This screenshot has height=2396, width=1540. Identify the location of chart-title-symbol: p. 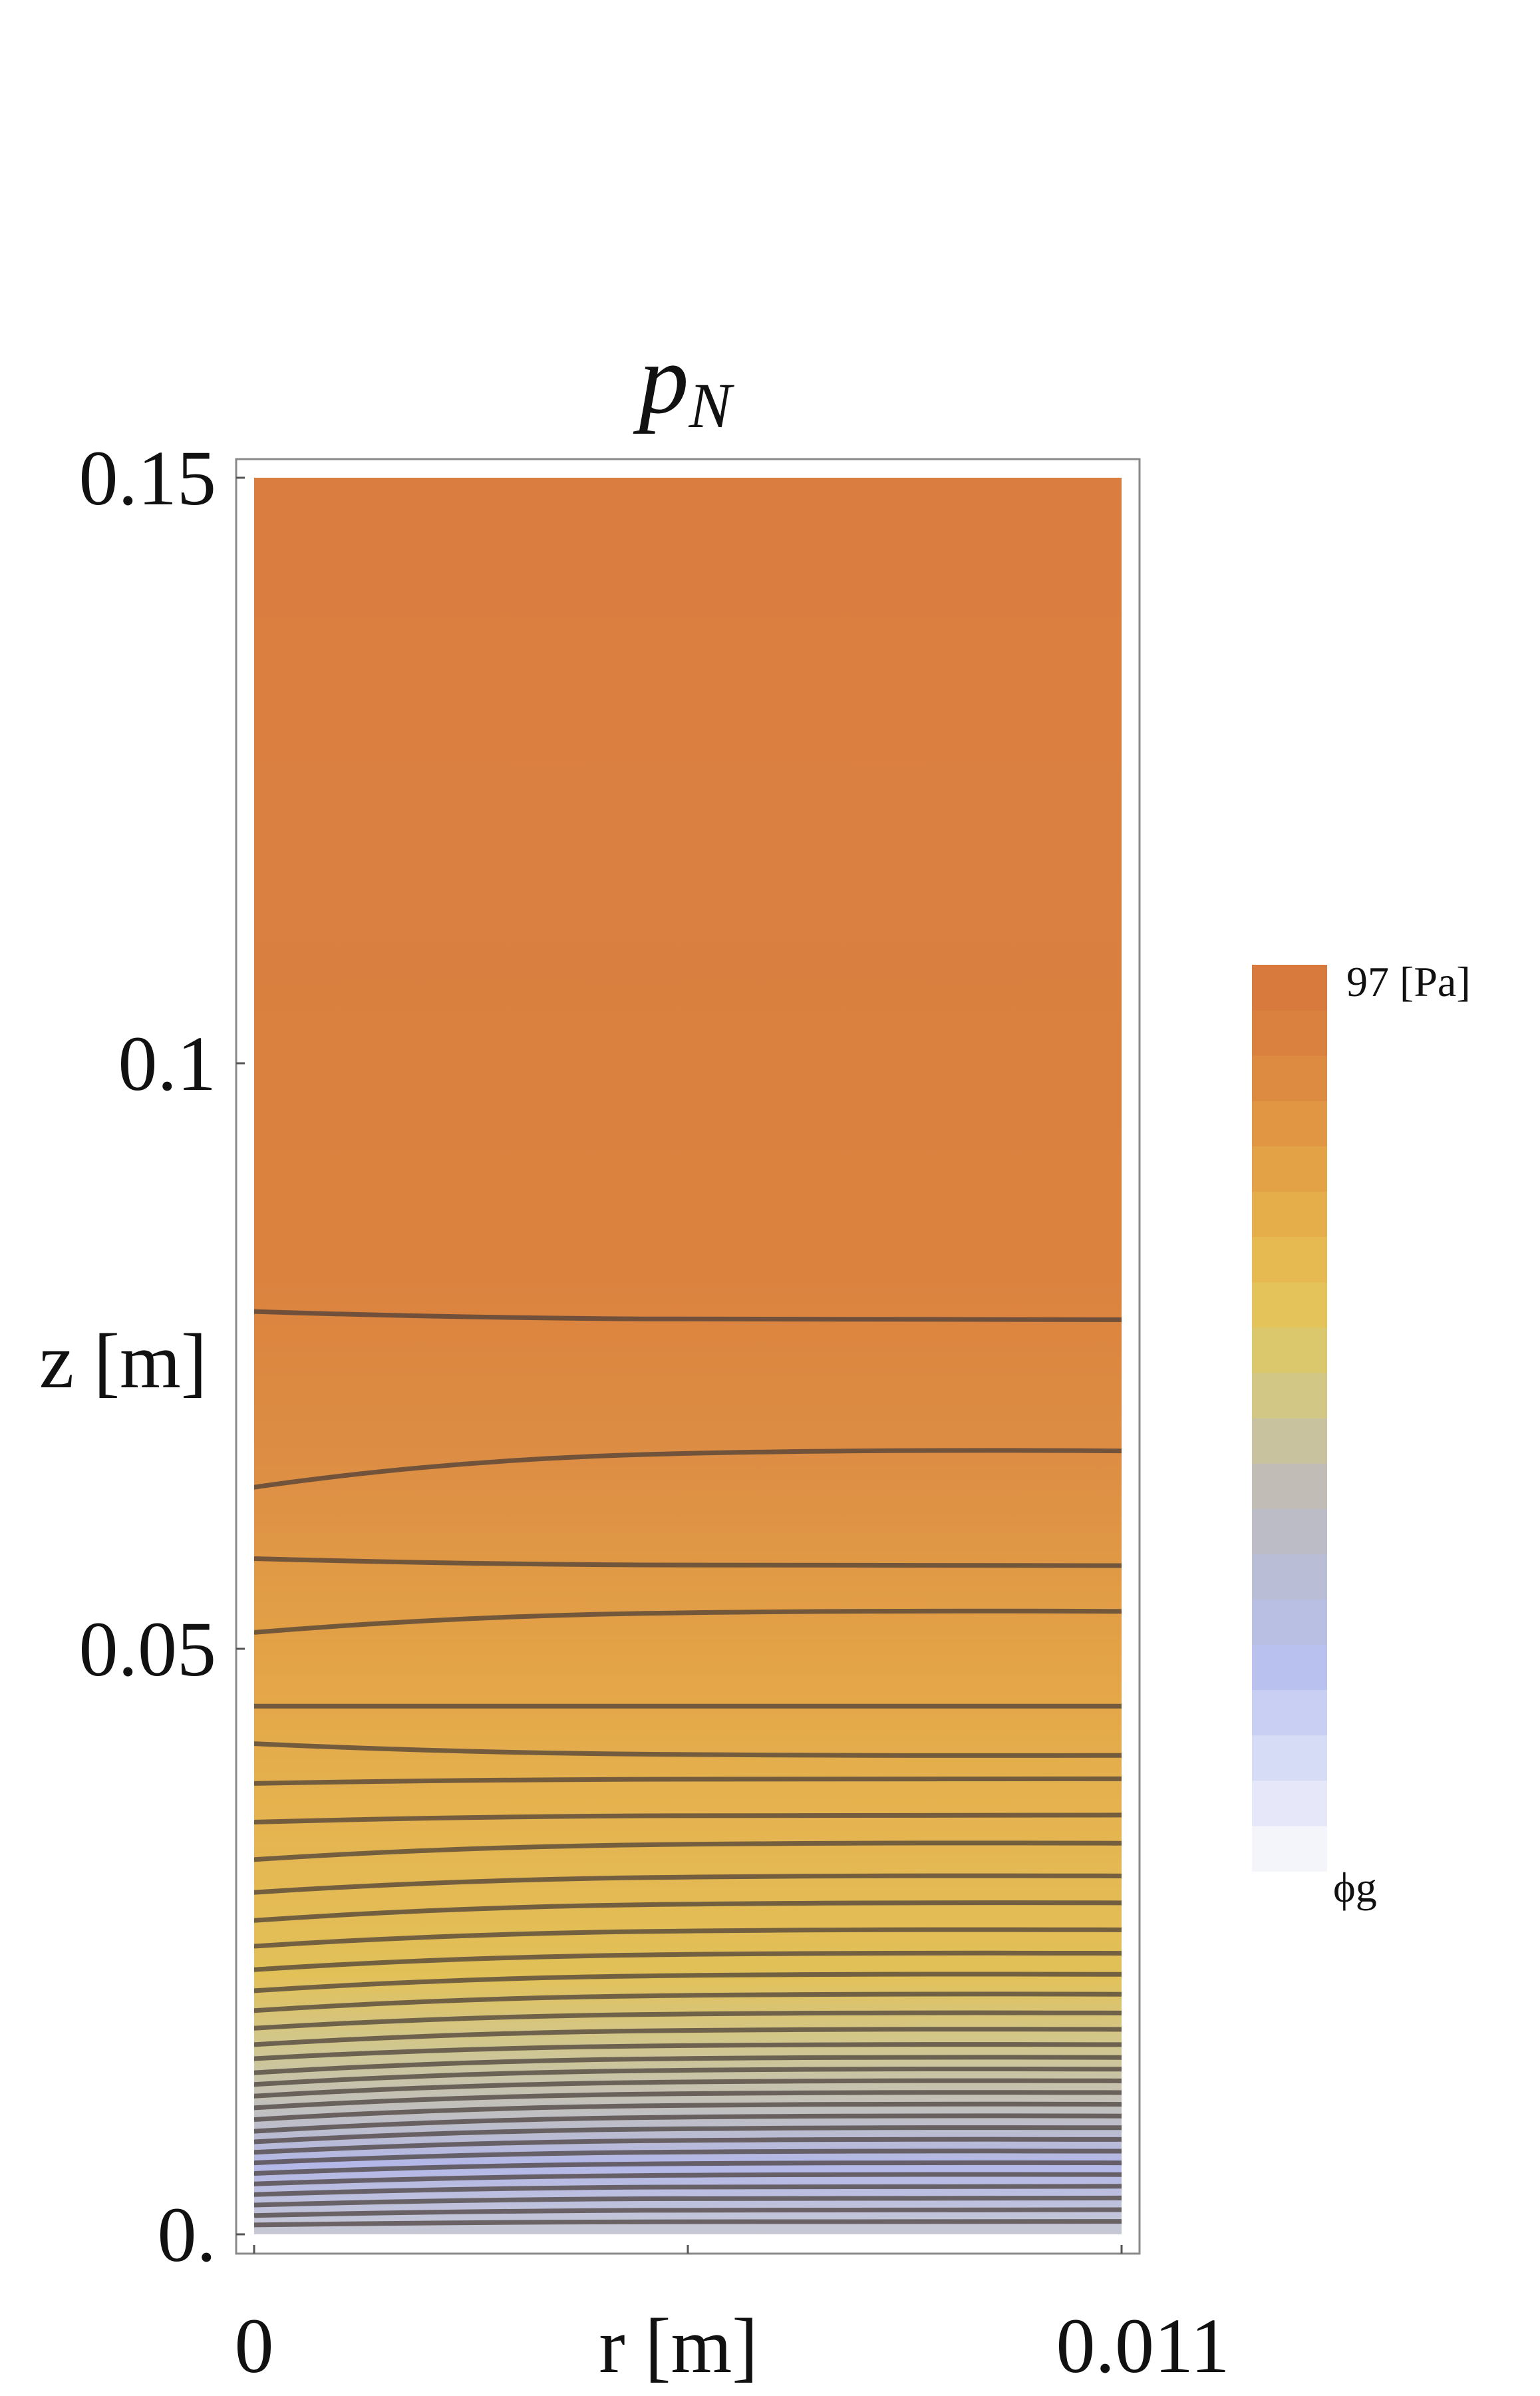
(661, 379).